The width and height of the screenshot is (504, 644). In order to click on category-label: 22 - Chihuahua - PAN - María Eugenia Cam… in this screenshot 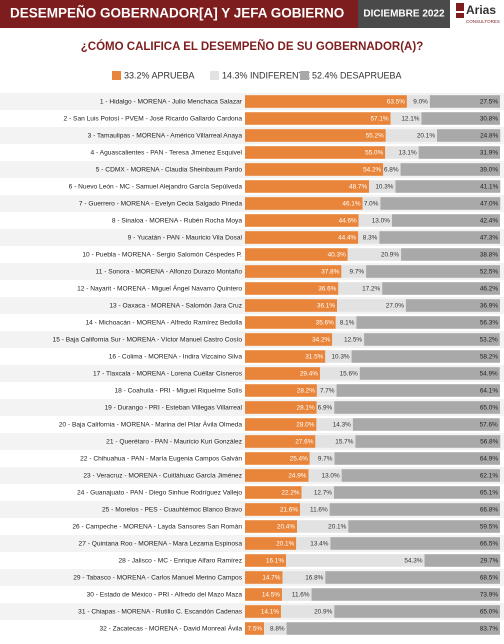, I will do `click(161, 458)`.